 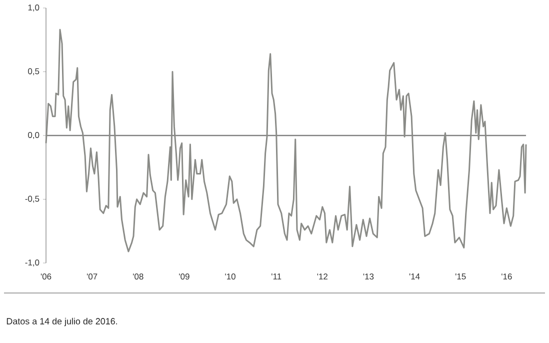 What do you see at coordinates (277, 277) in the screenshot?
I see `x-tick-label: '11` at bounding box center [277, 277].